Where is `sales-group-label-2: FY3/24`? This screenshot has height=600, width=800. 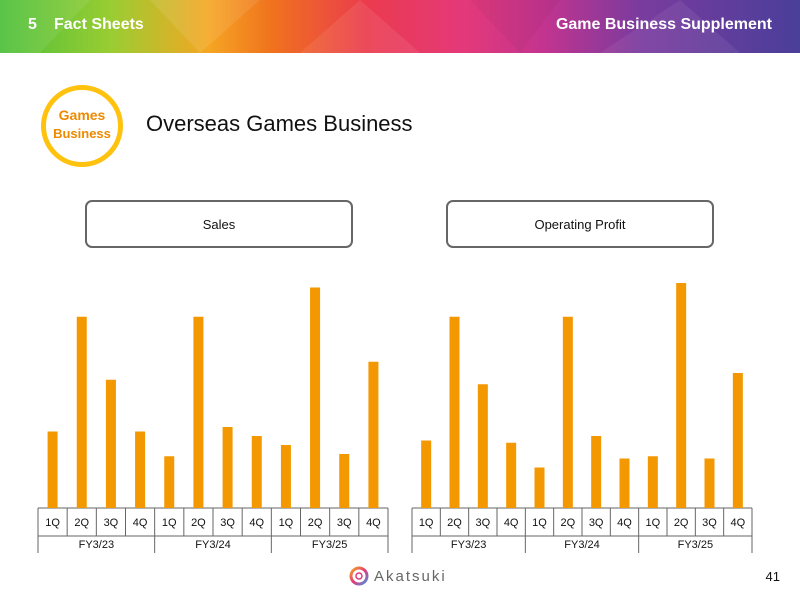
sales-group-label-2: FY3/24 is located at coordinates (212, 545).